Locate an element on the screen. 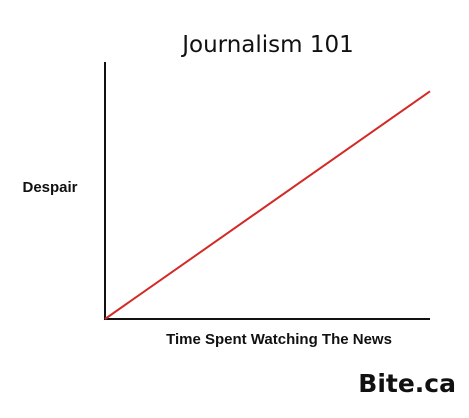 The width and height of the screenshot is (469, 418). x-axis-label: Time Spent Watching The News is located at coordinates (279, 339).